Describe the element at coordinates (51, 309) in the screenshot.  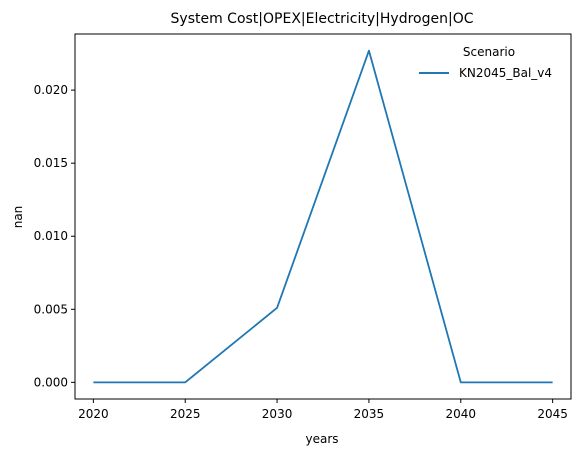
I see `y-tick-label: 0.005` at that location.